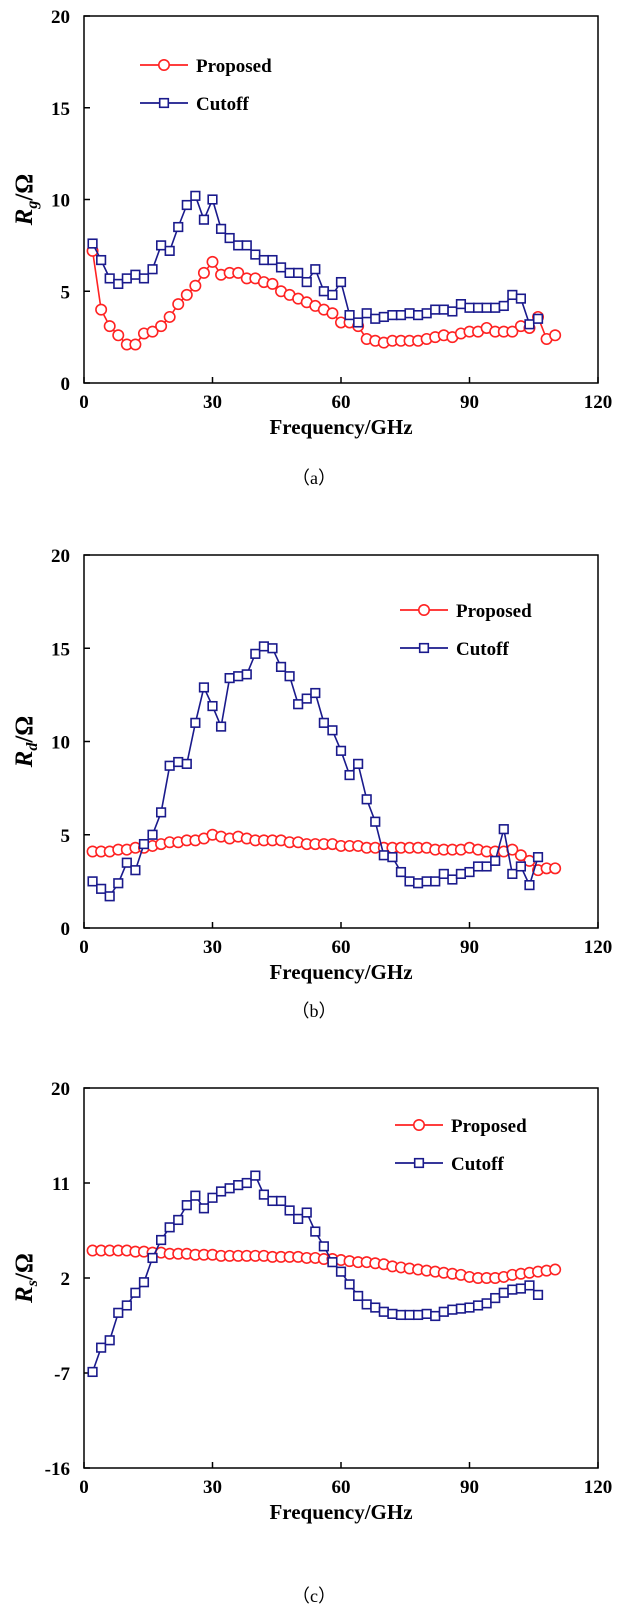  Describe the element at coordinates (314, 1011) in the screenshot. I see `figure-caption: （b）` at that location.